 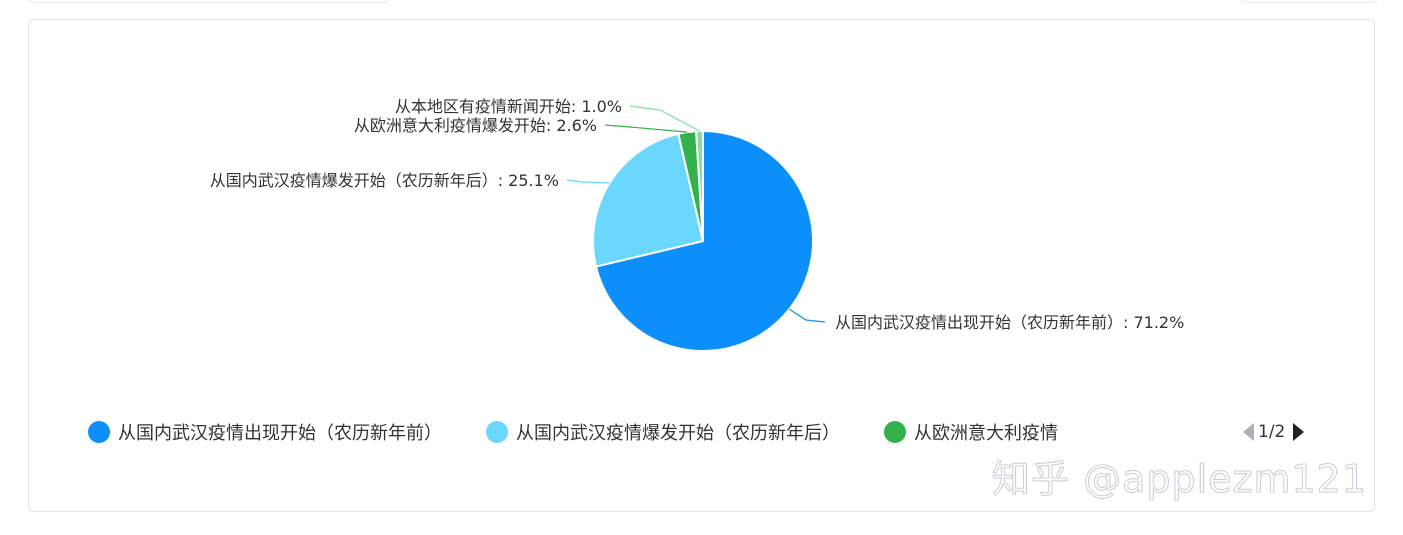 I want to click on legend-pager: 1/2, so click(x=1274, y=432).